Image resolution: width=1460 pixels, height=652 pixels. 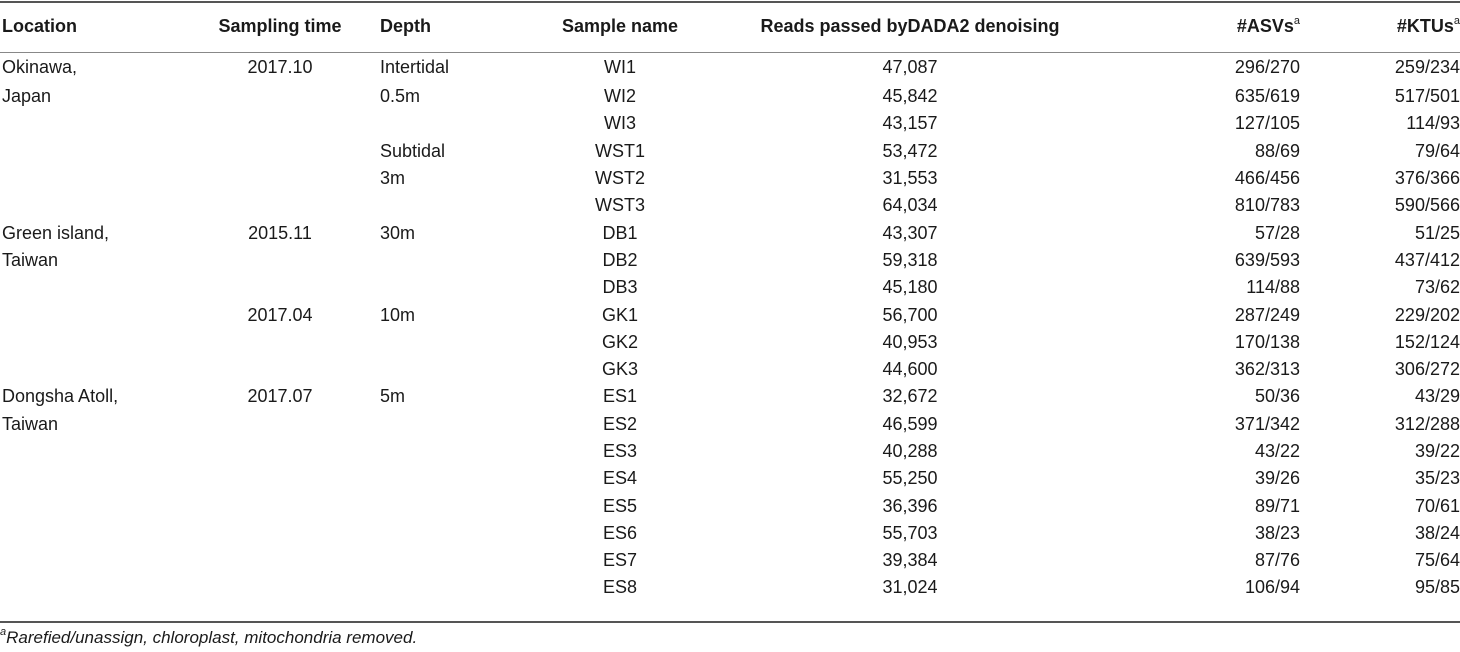 I want to click on header-ktus: #KTUsa, so click(x=1380, y=26).